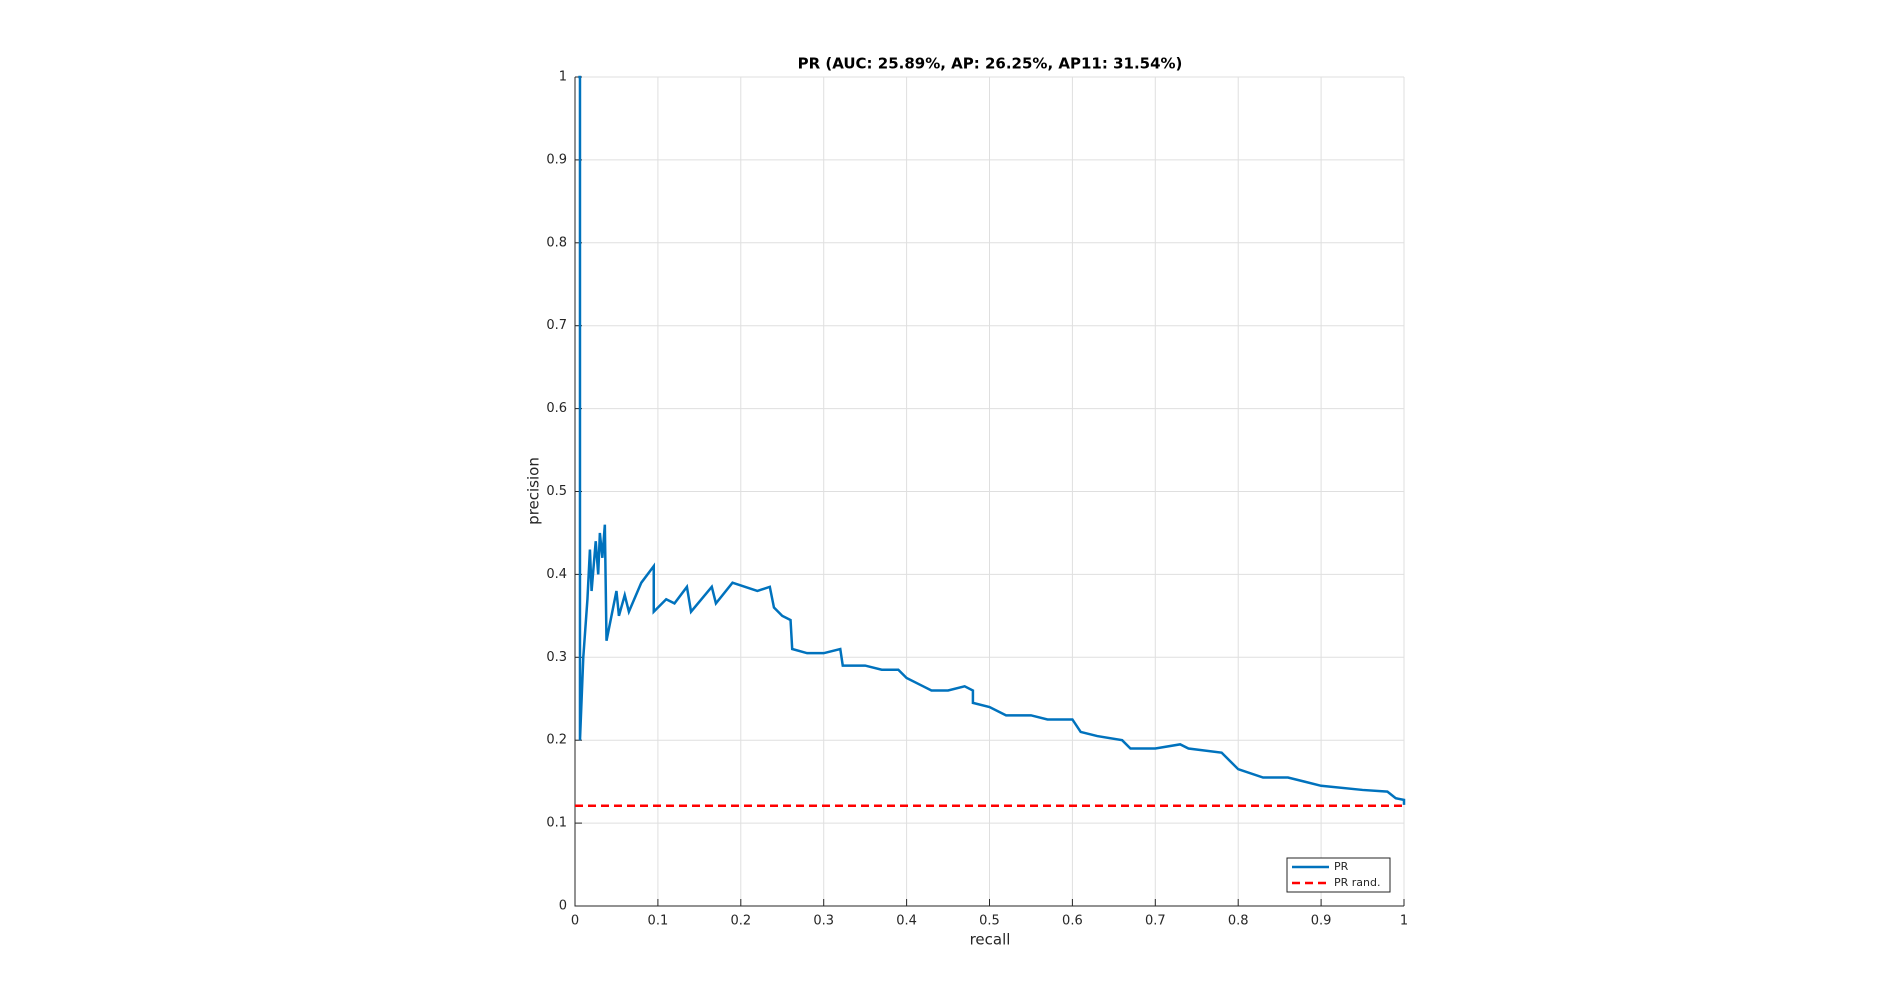 The height and width of the screenshot is (1007, 1891). Describe the element at coordinates (556, 159) in the screenshot. I see `y-tick-label: 0.9` at that location.